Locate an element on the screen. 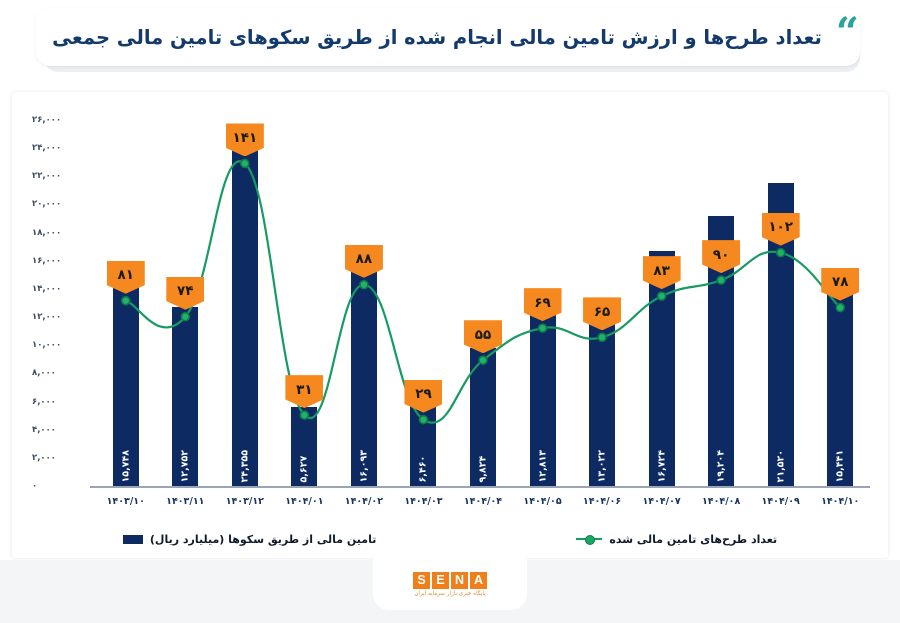 The width and height of the screenshot is (900, 623). y-axis-tick: ۲۲,۰۰۰ is located at coordinates (47, 176).